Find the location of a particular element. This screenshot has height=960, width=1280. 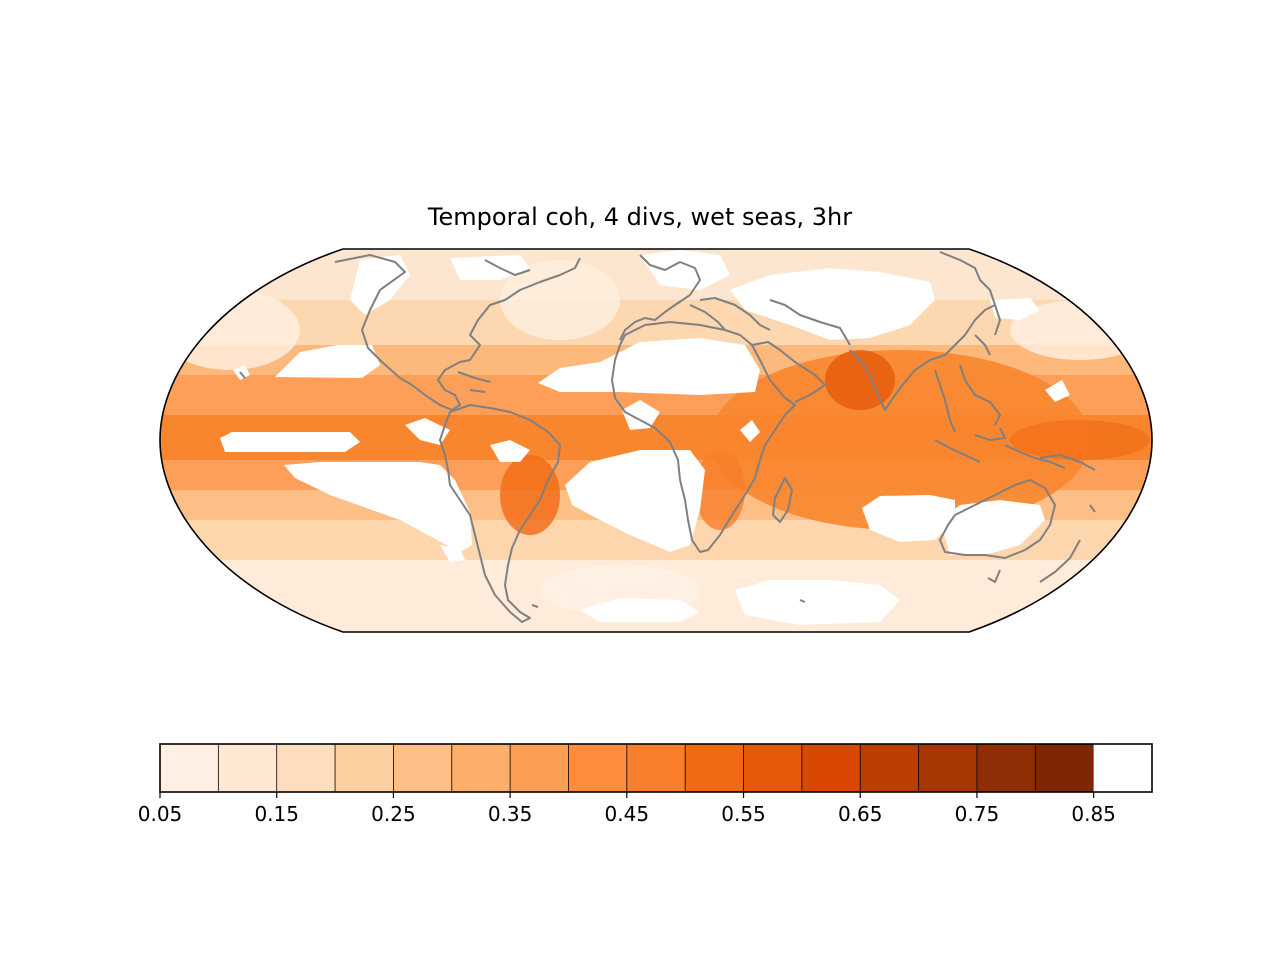

colorbar-frame is located at coordinates (656, 768).